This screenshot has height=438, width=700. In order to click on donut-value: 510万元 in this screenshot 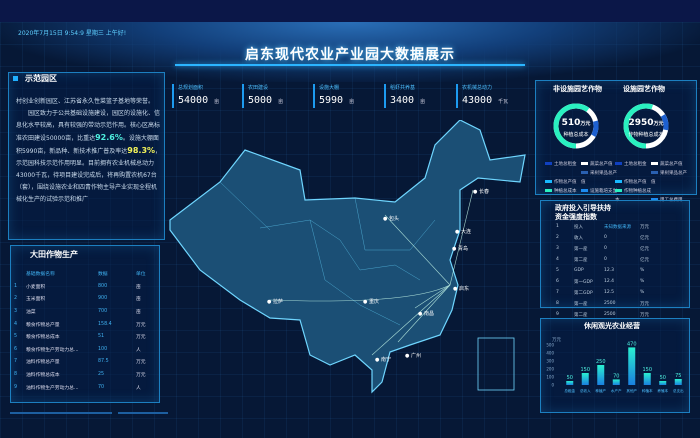, I will do `click(576, 123)`.